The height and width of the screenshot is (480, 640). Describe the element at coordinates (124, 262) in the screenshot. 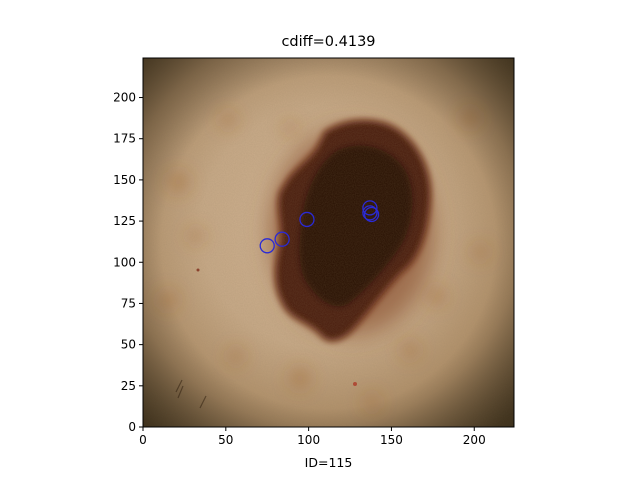

I see `y-tick-label: 100` at that location.